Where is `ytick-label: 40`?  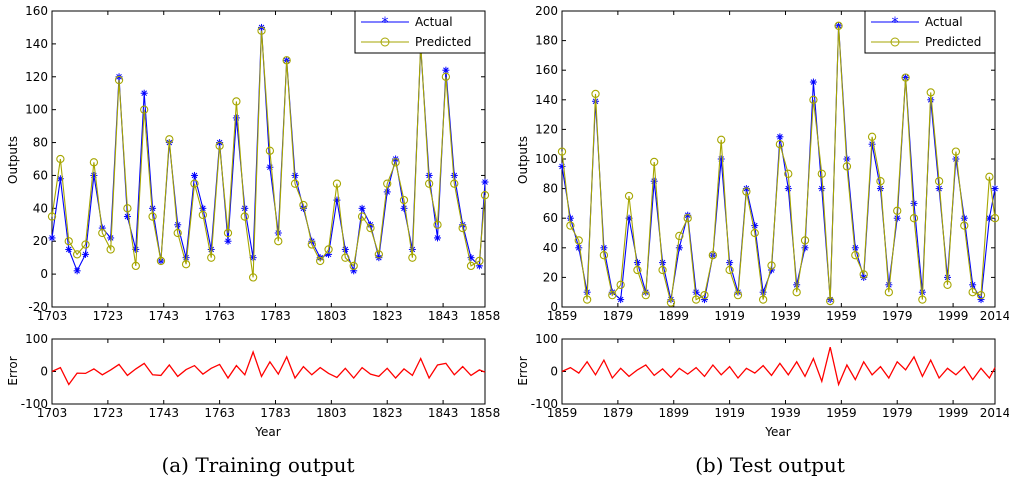
ytick-label: 40 is located at coordinates (550, 248).